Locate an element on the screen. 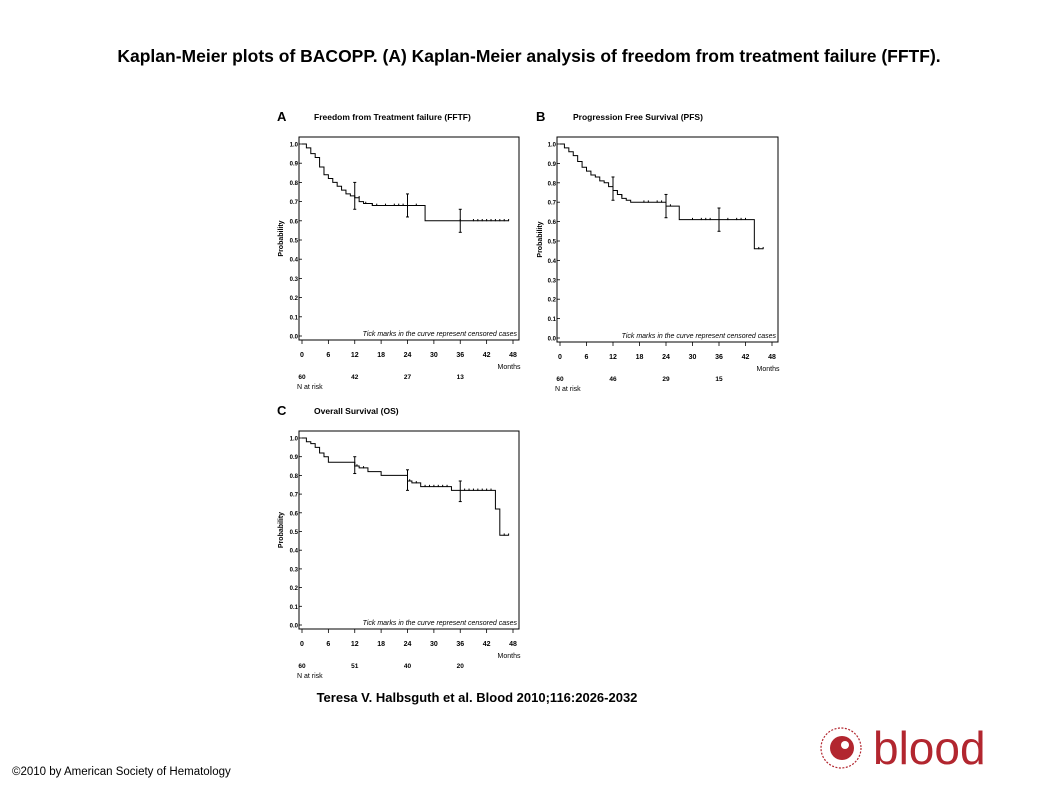  panel-a-ylabel: Probability is located at coordinates (281, 238).